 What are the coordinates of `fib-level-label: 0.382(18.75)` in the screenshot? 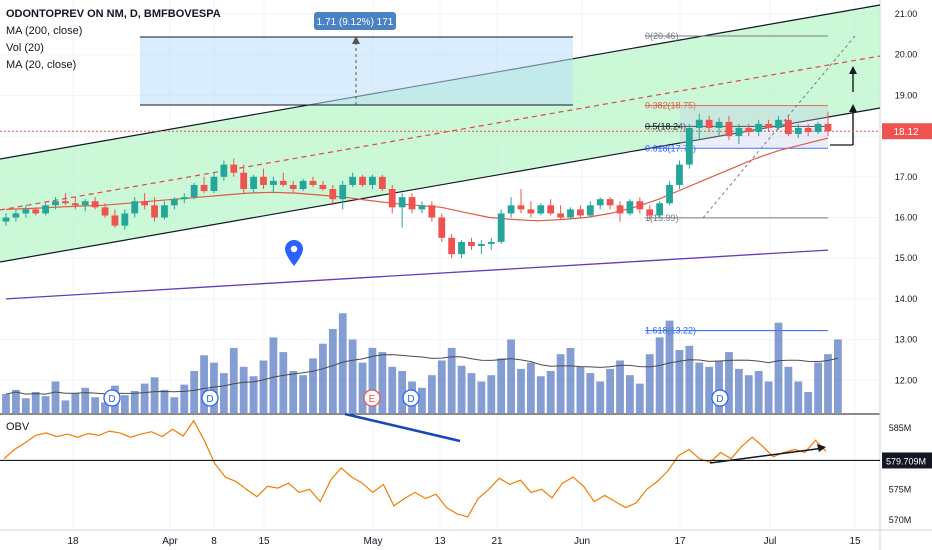 It's located at (670, 106).